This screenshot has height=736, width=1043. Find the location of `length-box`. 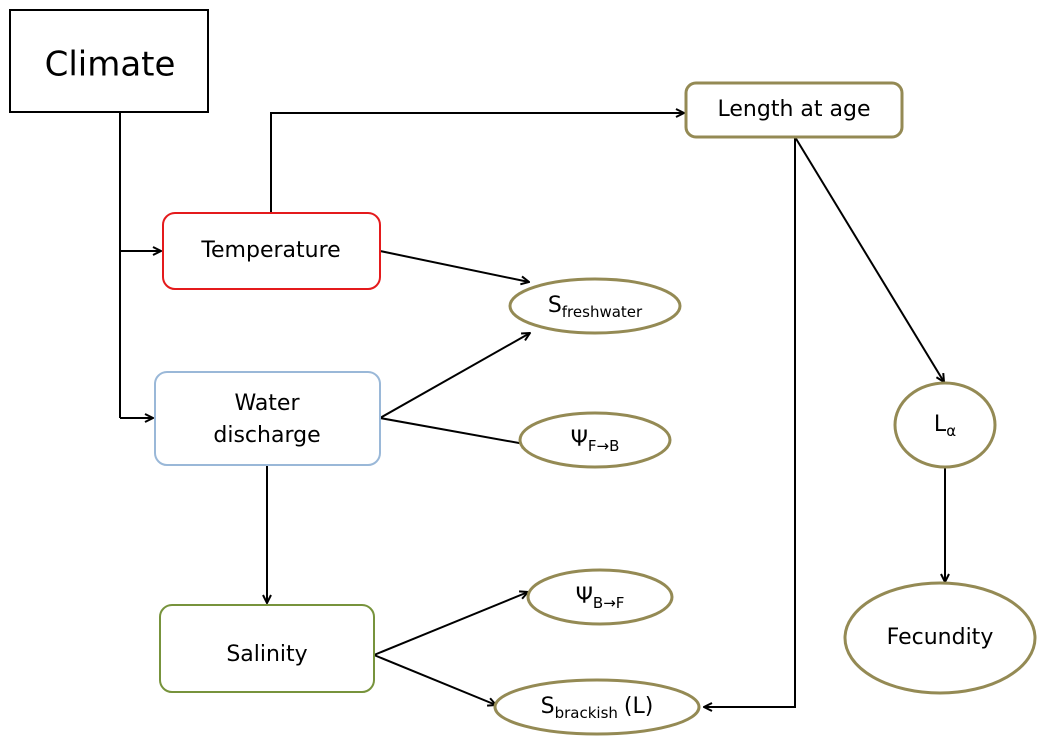

length-box is located at coordinates (794, 110).